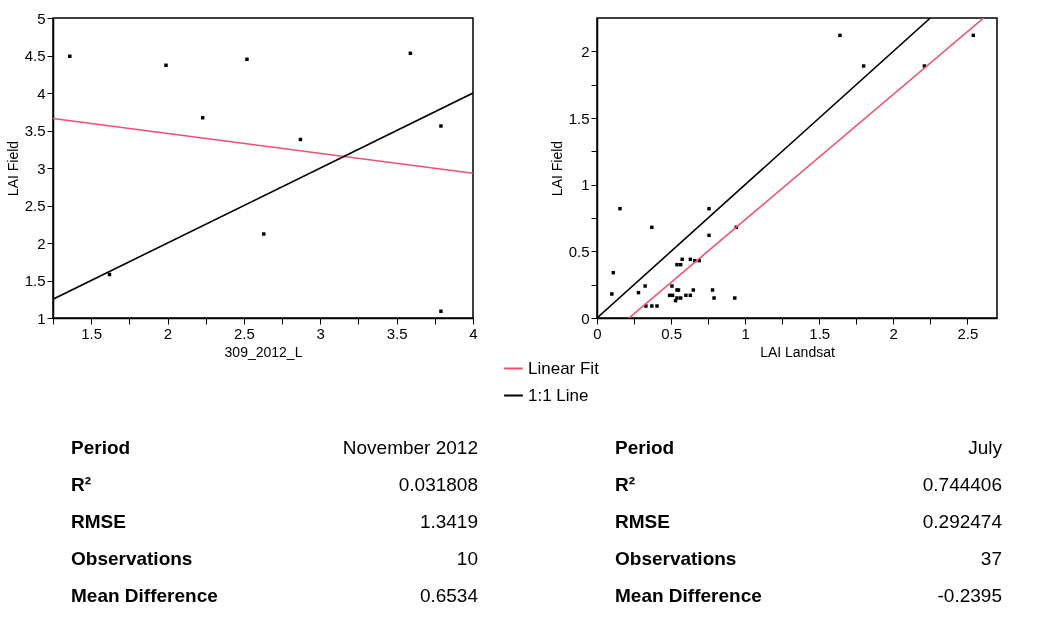 This screenshot has height=630, width=1037. Describe the element at coordinates (35, 55) in the screenshot. I see `y-tick-label: 4.5` at that location.